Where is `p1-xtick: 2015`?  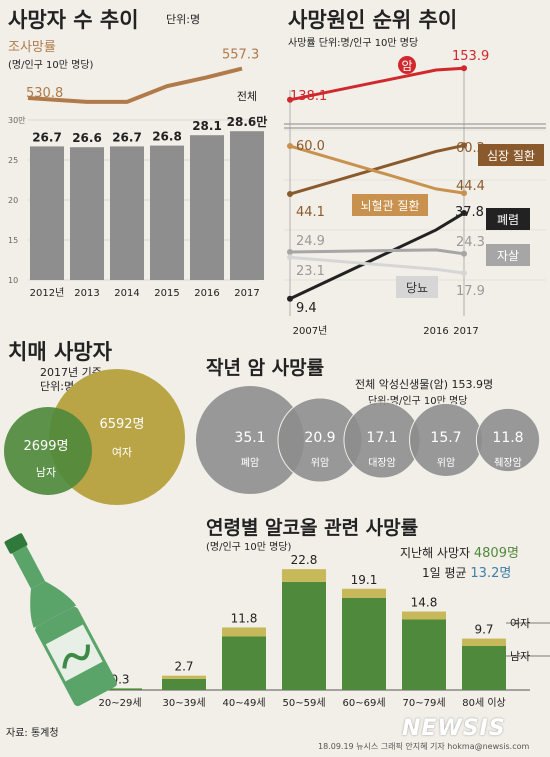
p1-xtick: 2015 is located at coordinates (166, 293).